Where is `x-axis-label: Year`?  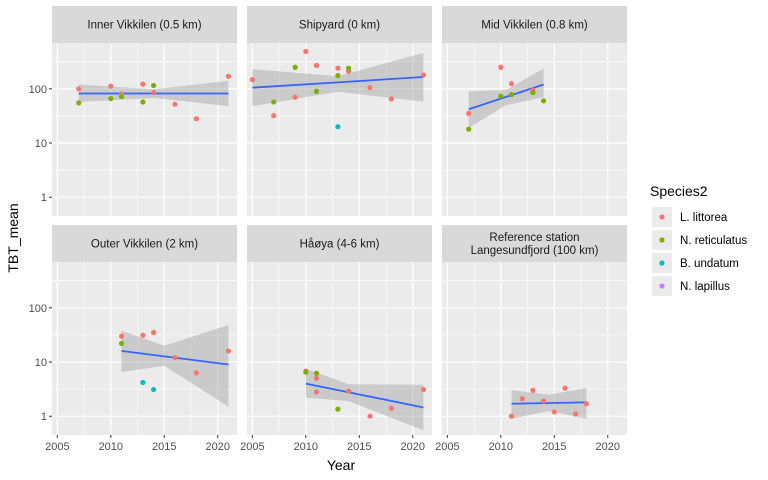
x-axis-label: Year is located at coordinates (341, 465).